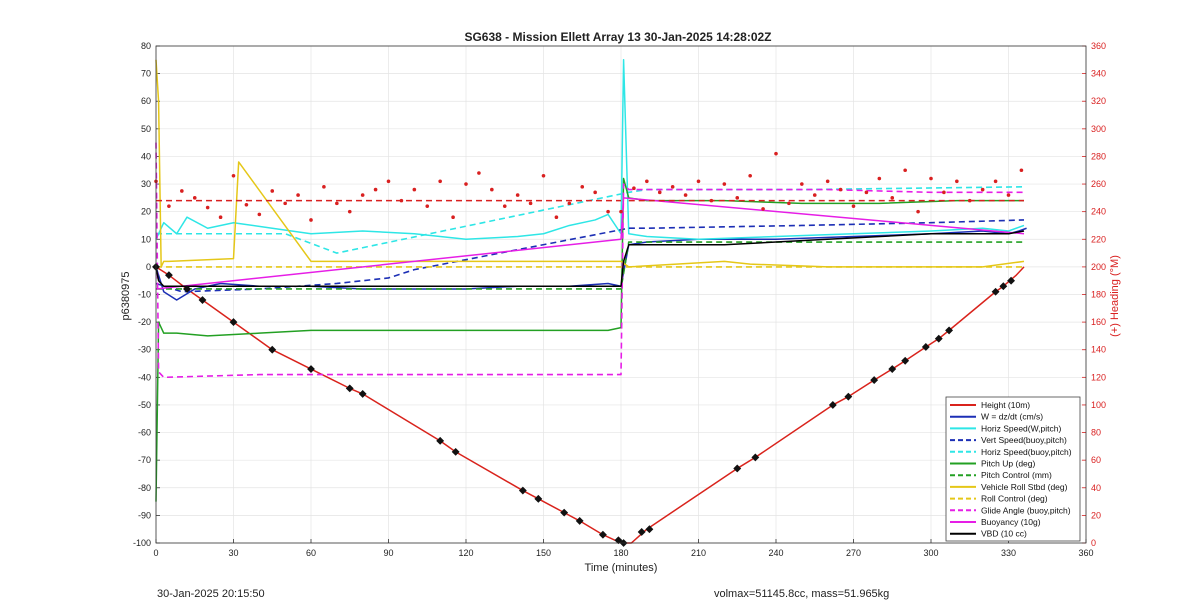 The image size is (1200, 611). I want to click on x-tick-label: 330, so click(1008, 553).